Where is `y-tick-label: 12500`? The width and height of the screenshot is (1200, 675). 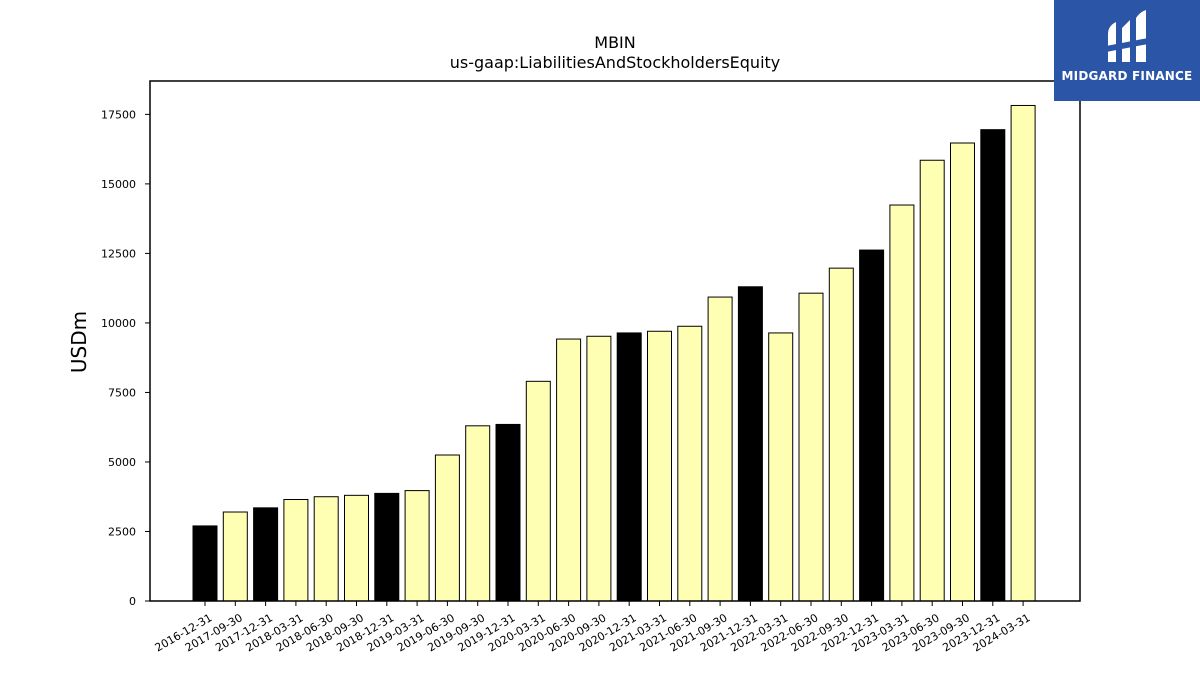
y-tick-label: 12500 is located at coordinates (118, 253).